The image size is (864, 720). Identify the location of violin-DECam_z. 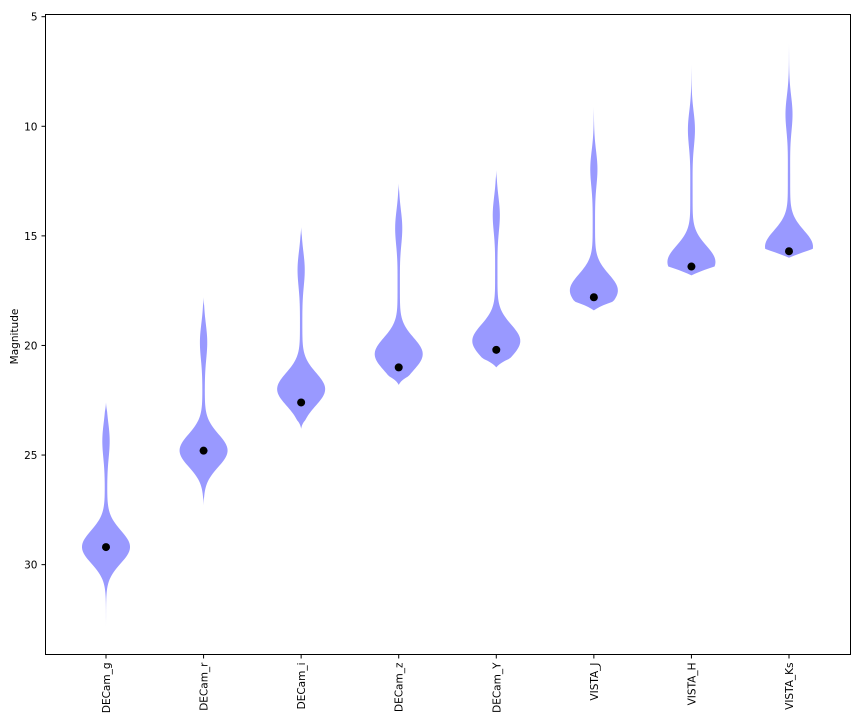
(398, 284).